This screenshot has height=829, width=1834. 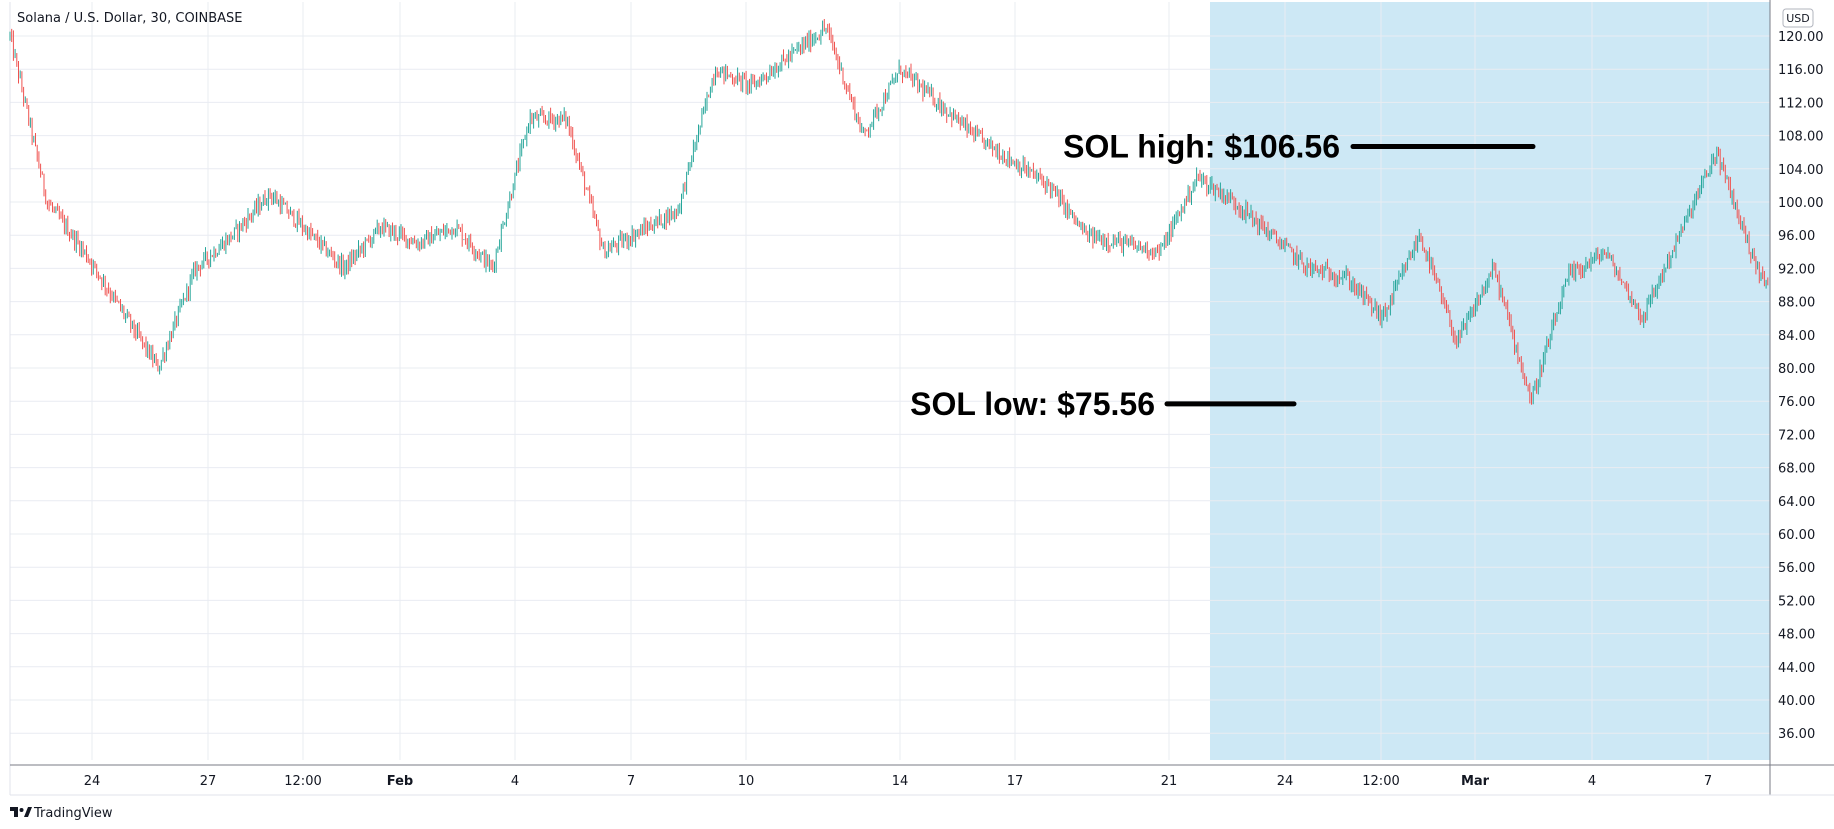 I want to click on tradingview-logo-icon, so click(x=21, y=812).